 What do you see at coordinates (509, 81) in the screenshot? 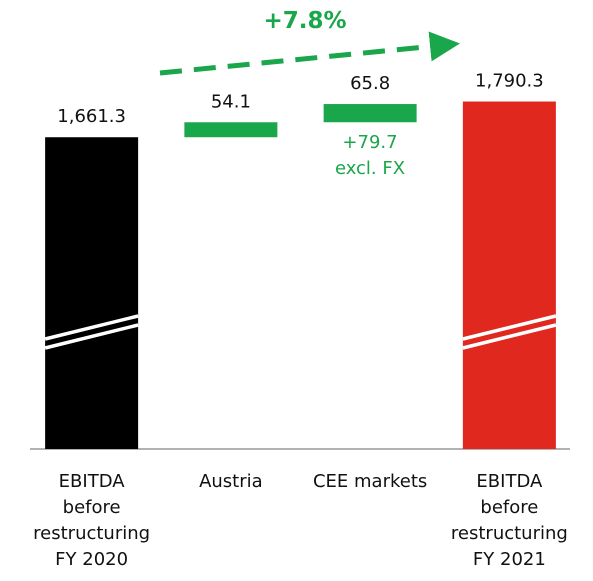
I see `value-label: 1,790.3` at bounding box center [509, 81].